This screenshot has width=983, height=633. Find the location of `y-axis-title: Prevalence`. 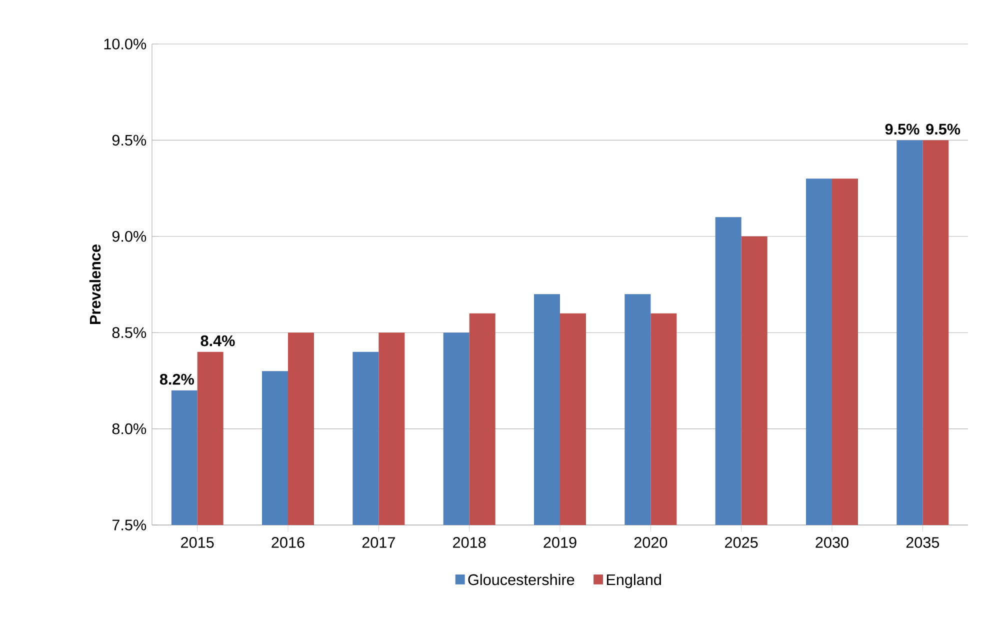

y-axis-title: Prevalence is located at coordinates (95, 284).